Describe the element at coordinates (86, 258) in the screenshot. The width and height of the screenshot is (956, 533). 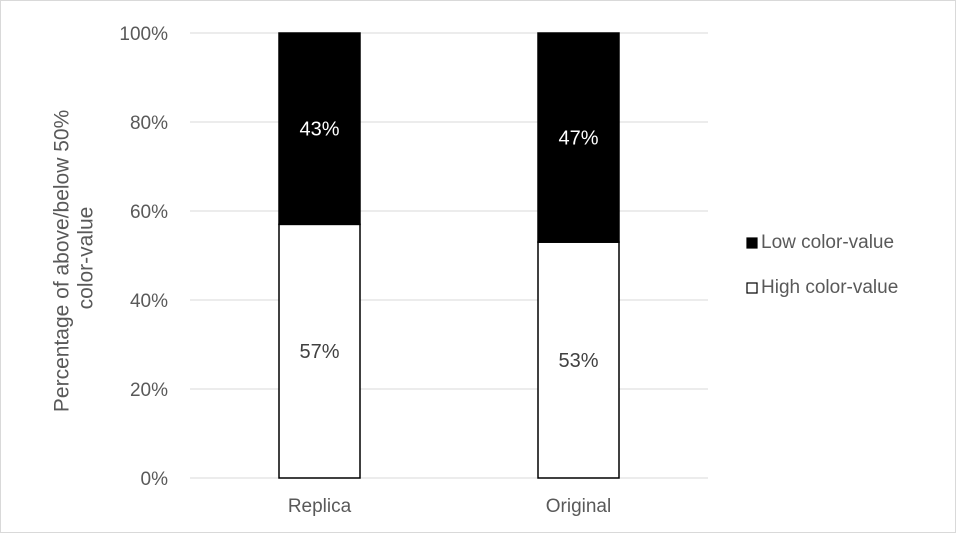
I see `y-axis-label-line-2: color-value` at that location.